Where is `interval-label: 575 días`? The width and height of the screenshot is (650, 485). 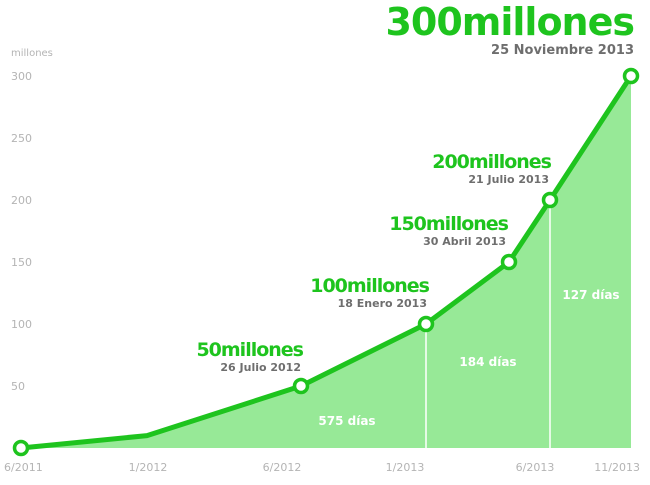
interval-label: 575 días is located at coordinates (346, 421).